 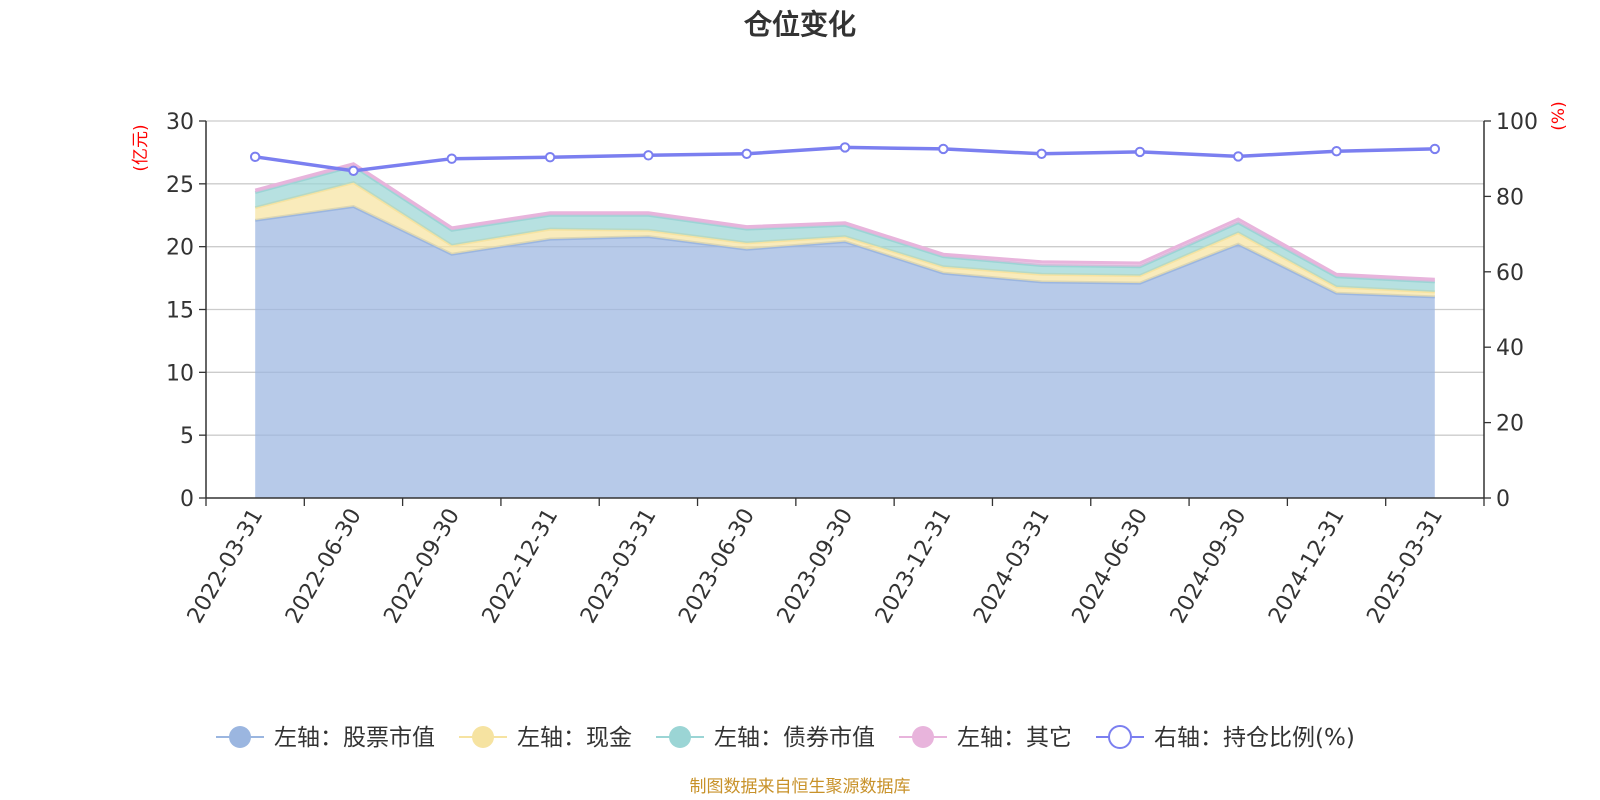 What do you see at coordinates (1254, 738) in the screenshot?
I see `legend-label: 右轴：持仓比例(%)` at bounding box center [1254, 738].